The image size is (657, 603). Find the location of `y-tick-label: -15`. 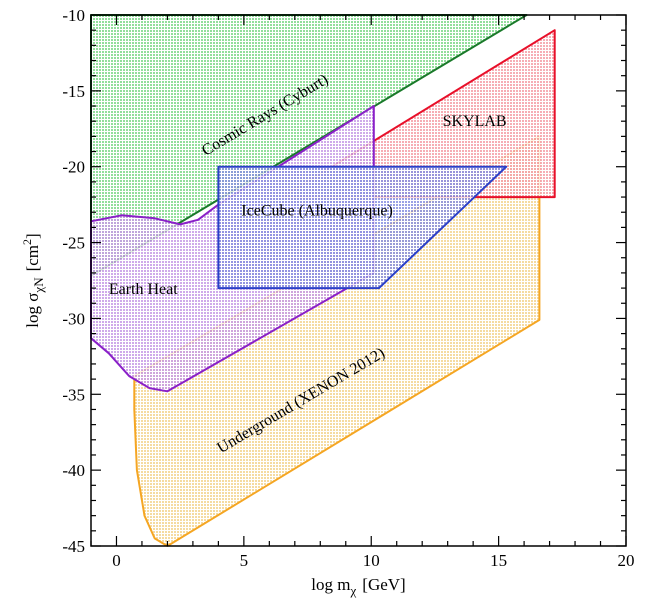

y-tick-label: -15 is located at coordinates (73, 91).